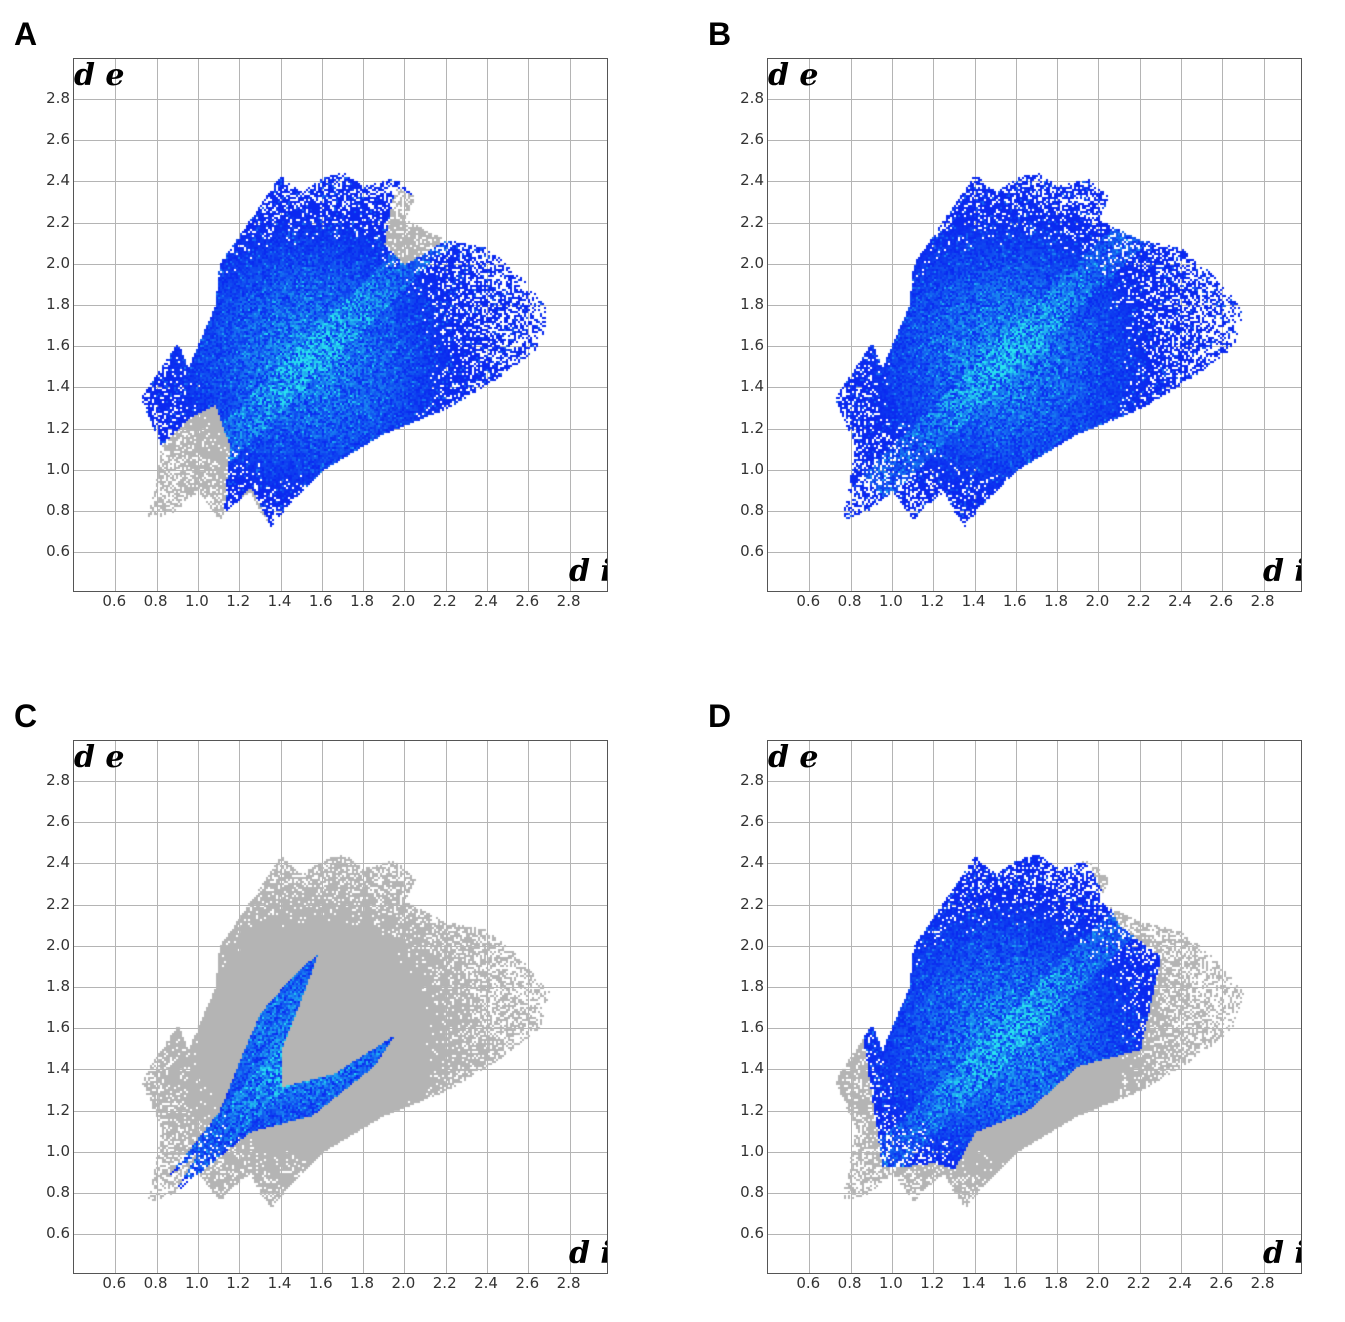 This screenshot has width=1345, height=1322. Describe the element at coordinates (720, 34) in the screenshot. I see `panel-letter: B` at that location.